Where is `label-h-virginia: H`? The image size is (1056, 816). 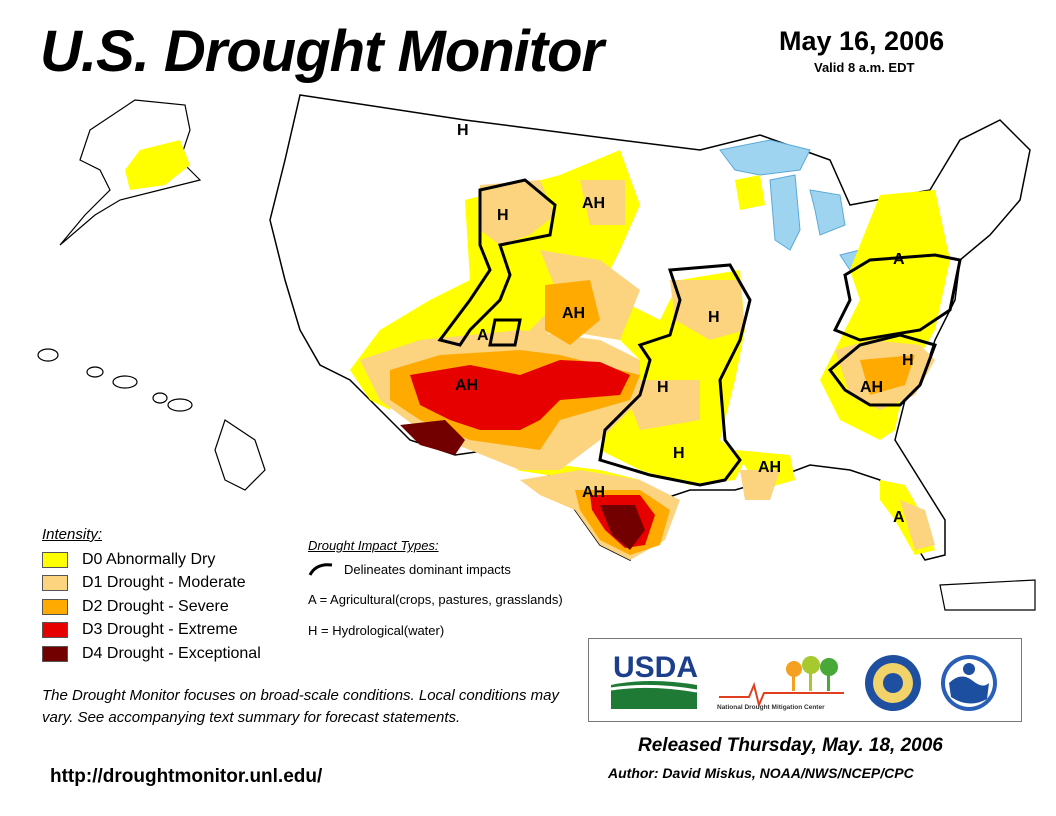
label-h-virginia: H is located at coordinates (908, 360).